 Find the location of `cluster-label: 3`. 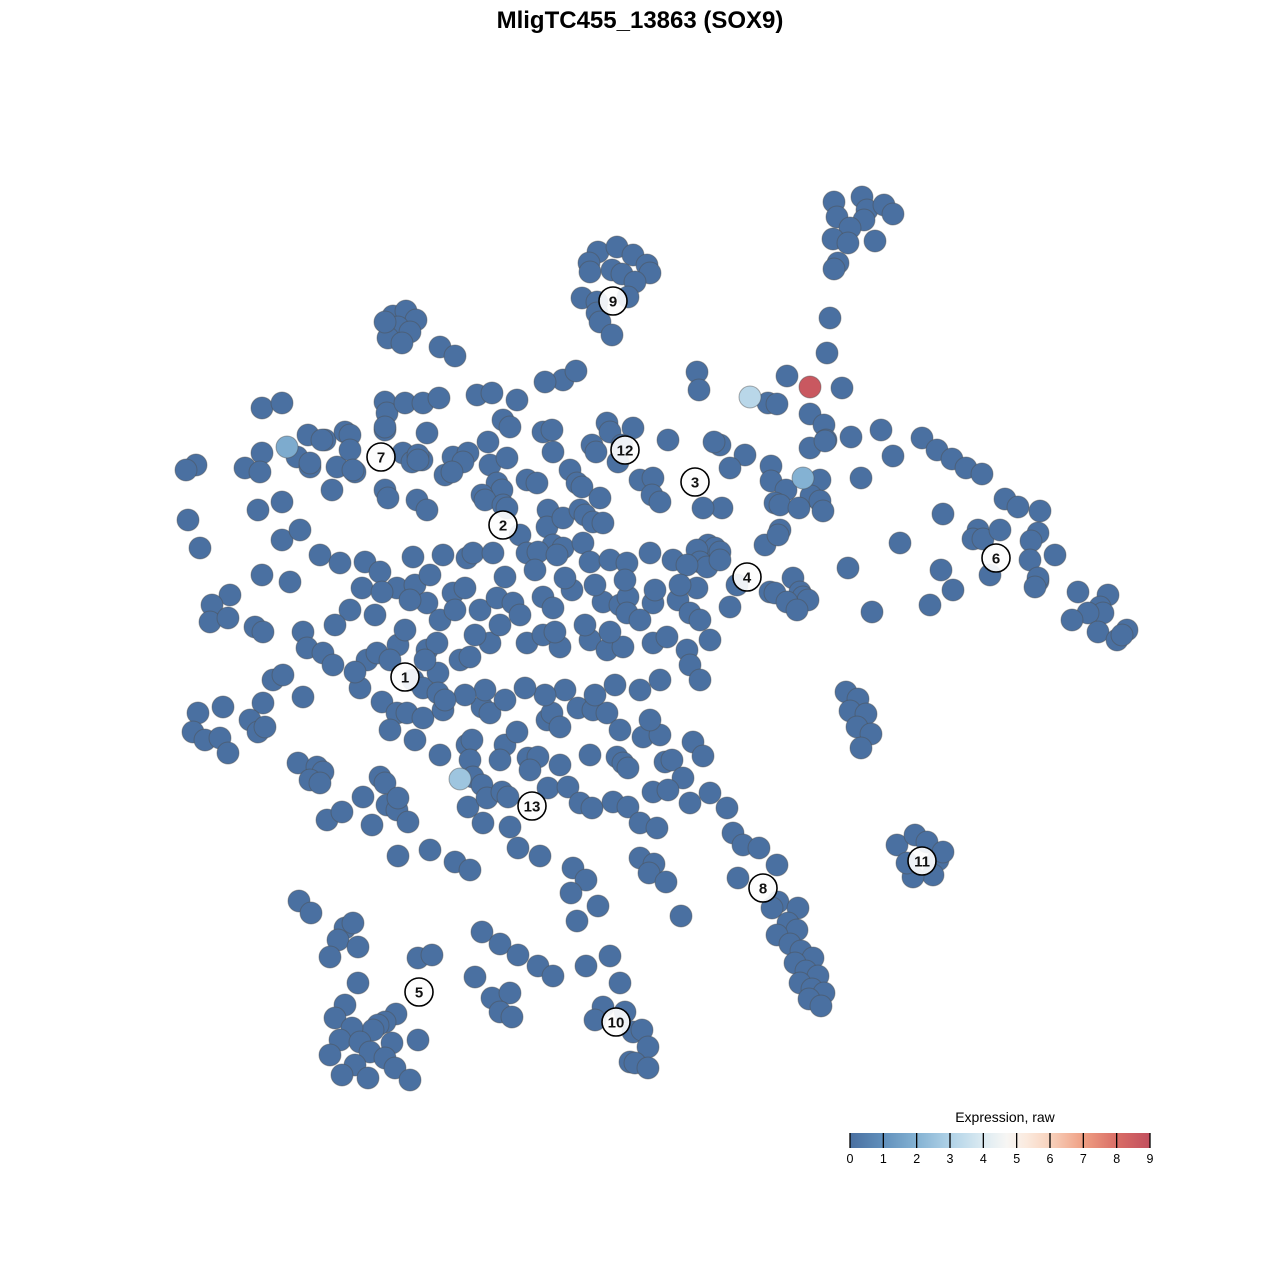

cluster-label: 3 is located at coordinates (695, 482).